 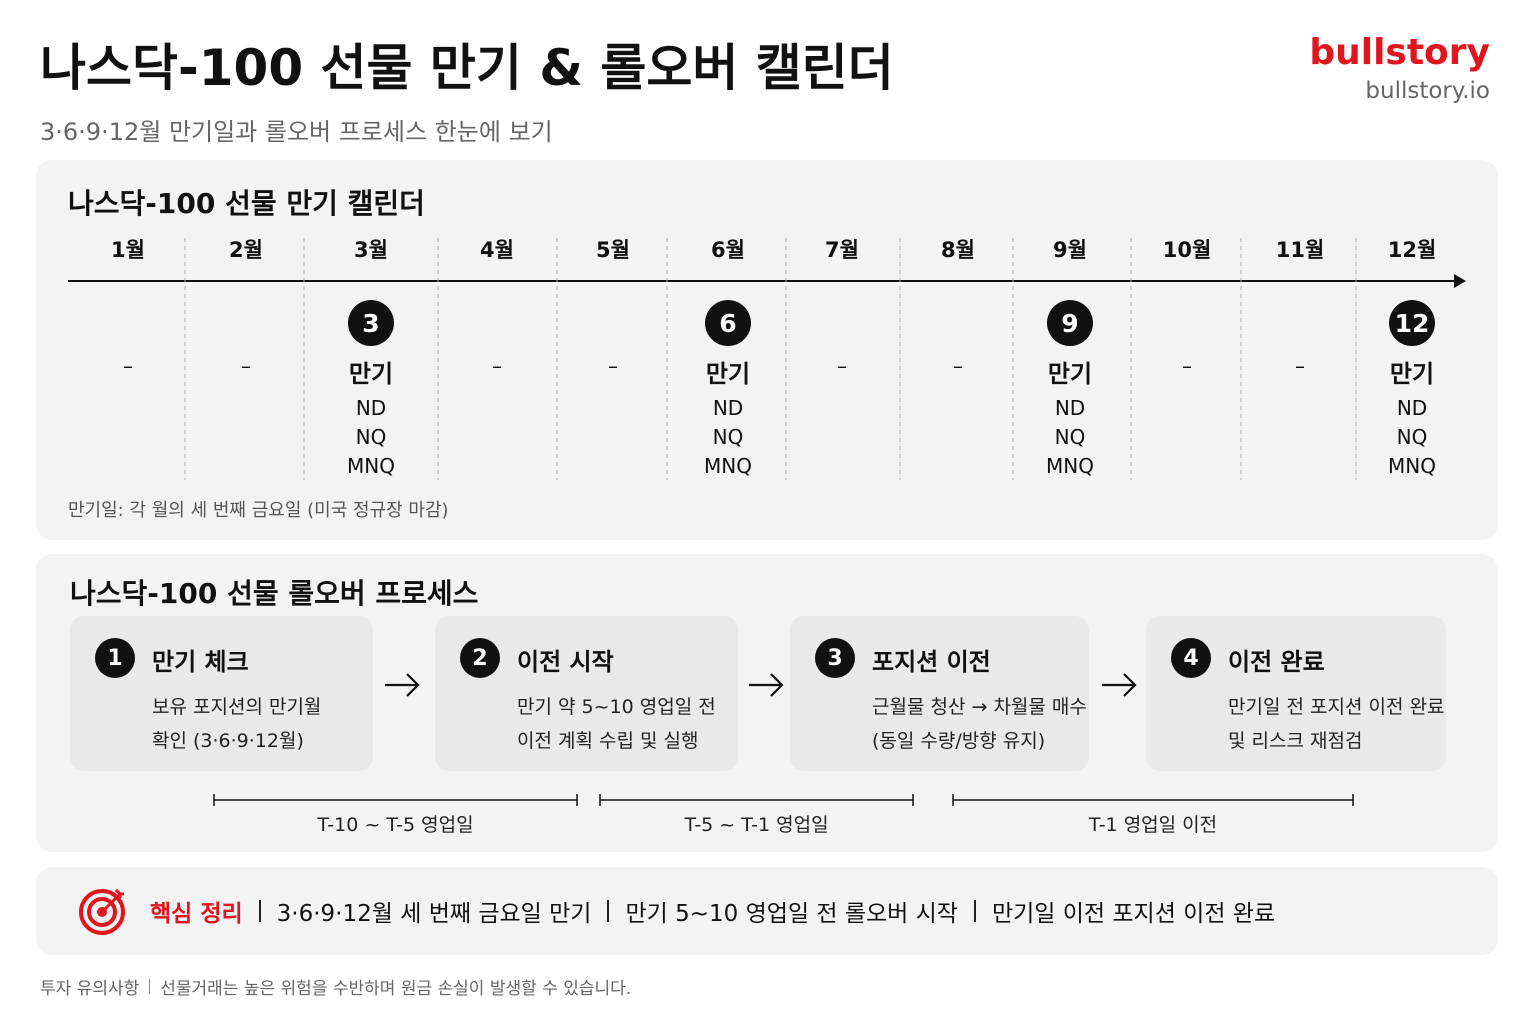 What do you see at coordinates (608, 741) in the screenshot?
I see `step-text: 이전 계획 수립 및 실행` at bounding box center [608, 741].